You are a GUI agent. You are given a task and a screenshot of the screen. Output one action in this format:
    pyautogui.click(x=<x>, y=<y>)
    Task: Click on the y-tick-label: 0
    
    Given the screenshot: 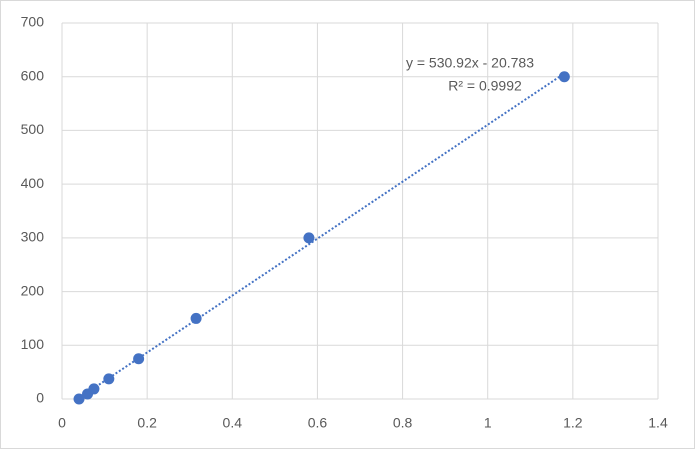 What is the action you would take?
    pyautogui.click(x=40, y=398)
    